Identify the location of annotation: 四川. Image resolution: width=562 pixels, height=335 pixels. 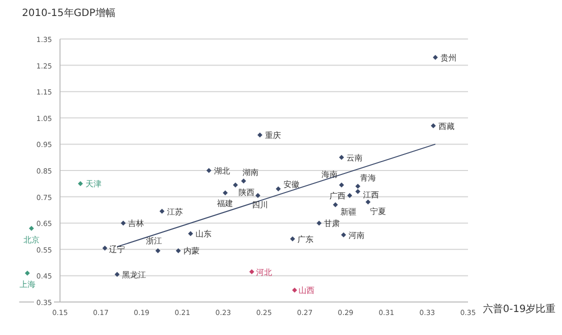
(260, 205).